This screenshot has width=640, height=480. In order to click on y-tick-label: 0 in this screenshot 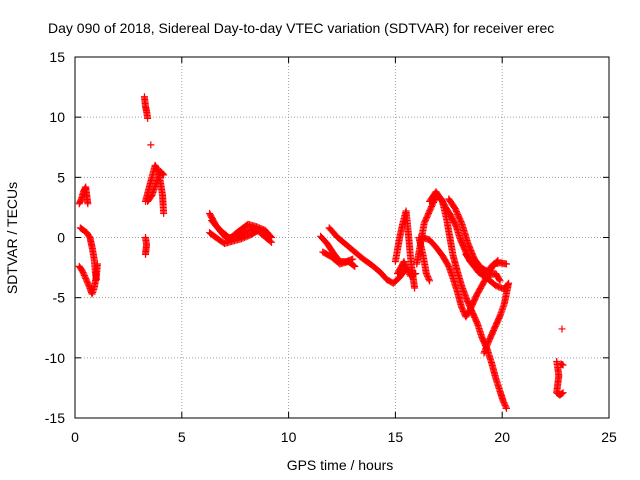, I will do `click(61, 238)`.